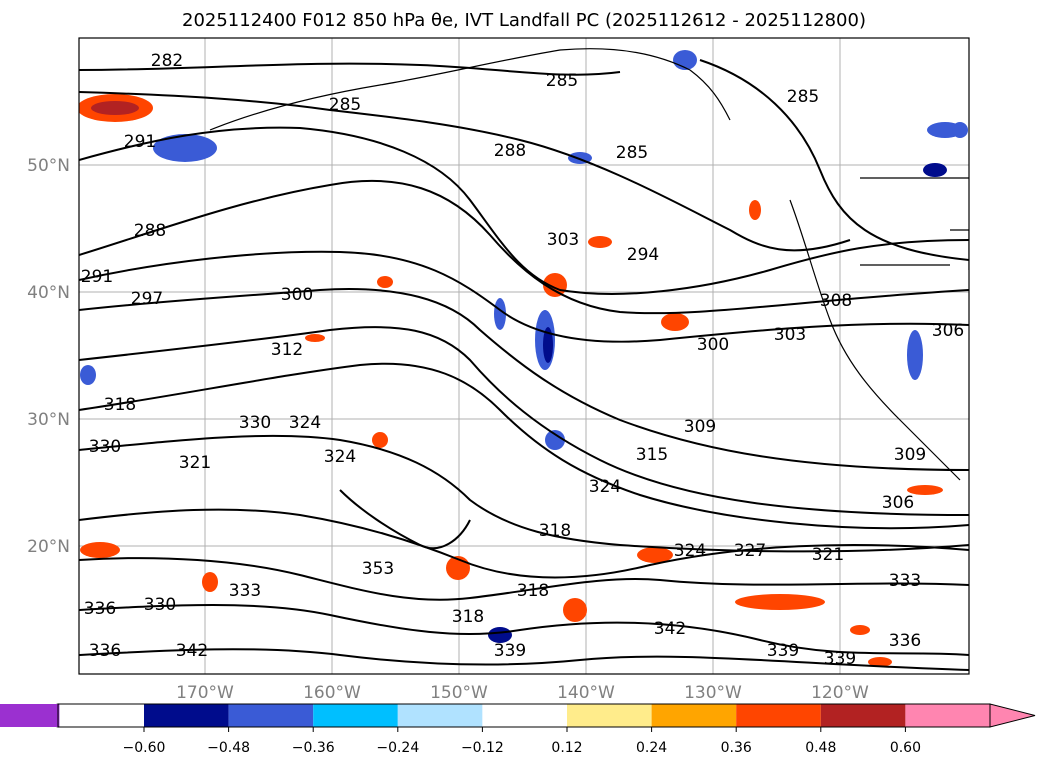 The width and height of the screenshot is (1047, 767). What do you see at coordinates (836, 301) in the screenshot?
I see `contour-label: 308` at bounding box center [836, 301].